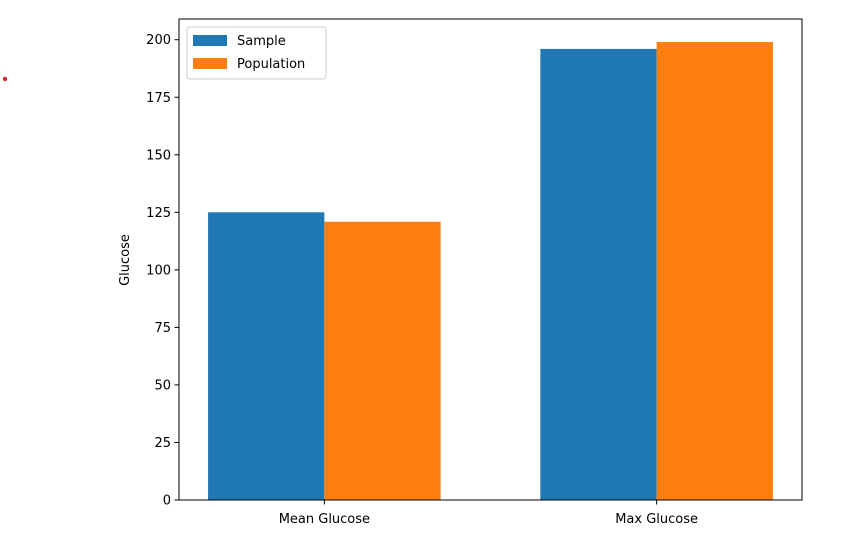 This screenshot has height=546, width=866. What do you see at coordinates (158, 155) in the screenshot?
I see `y-tick-label: 150` at bounding box center [158, 155].